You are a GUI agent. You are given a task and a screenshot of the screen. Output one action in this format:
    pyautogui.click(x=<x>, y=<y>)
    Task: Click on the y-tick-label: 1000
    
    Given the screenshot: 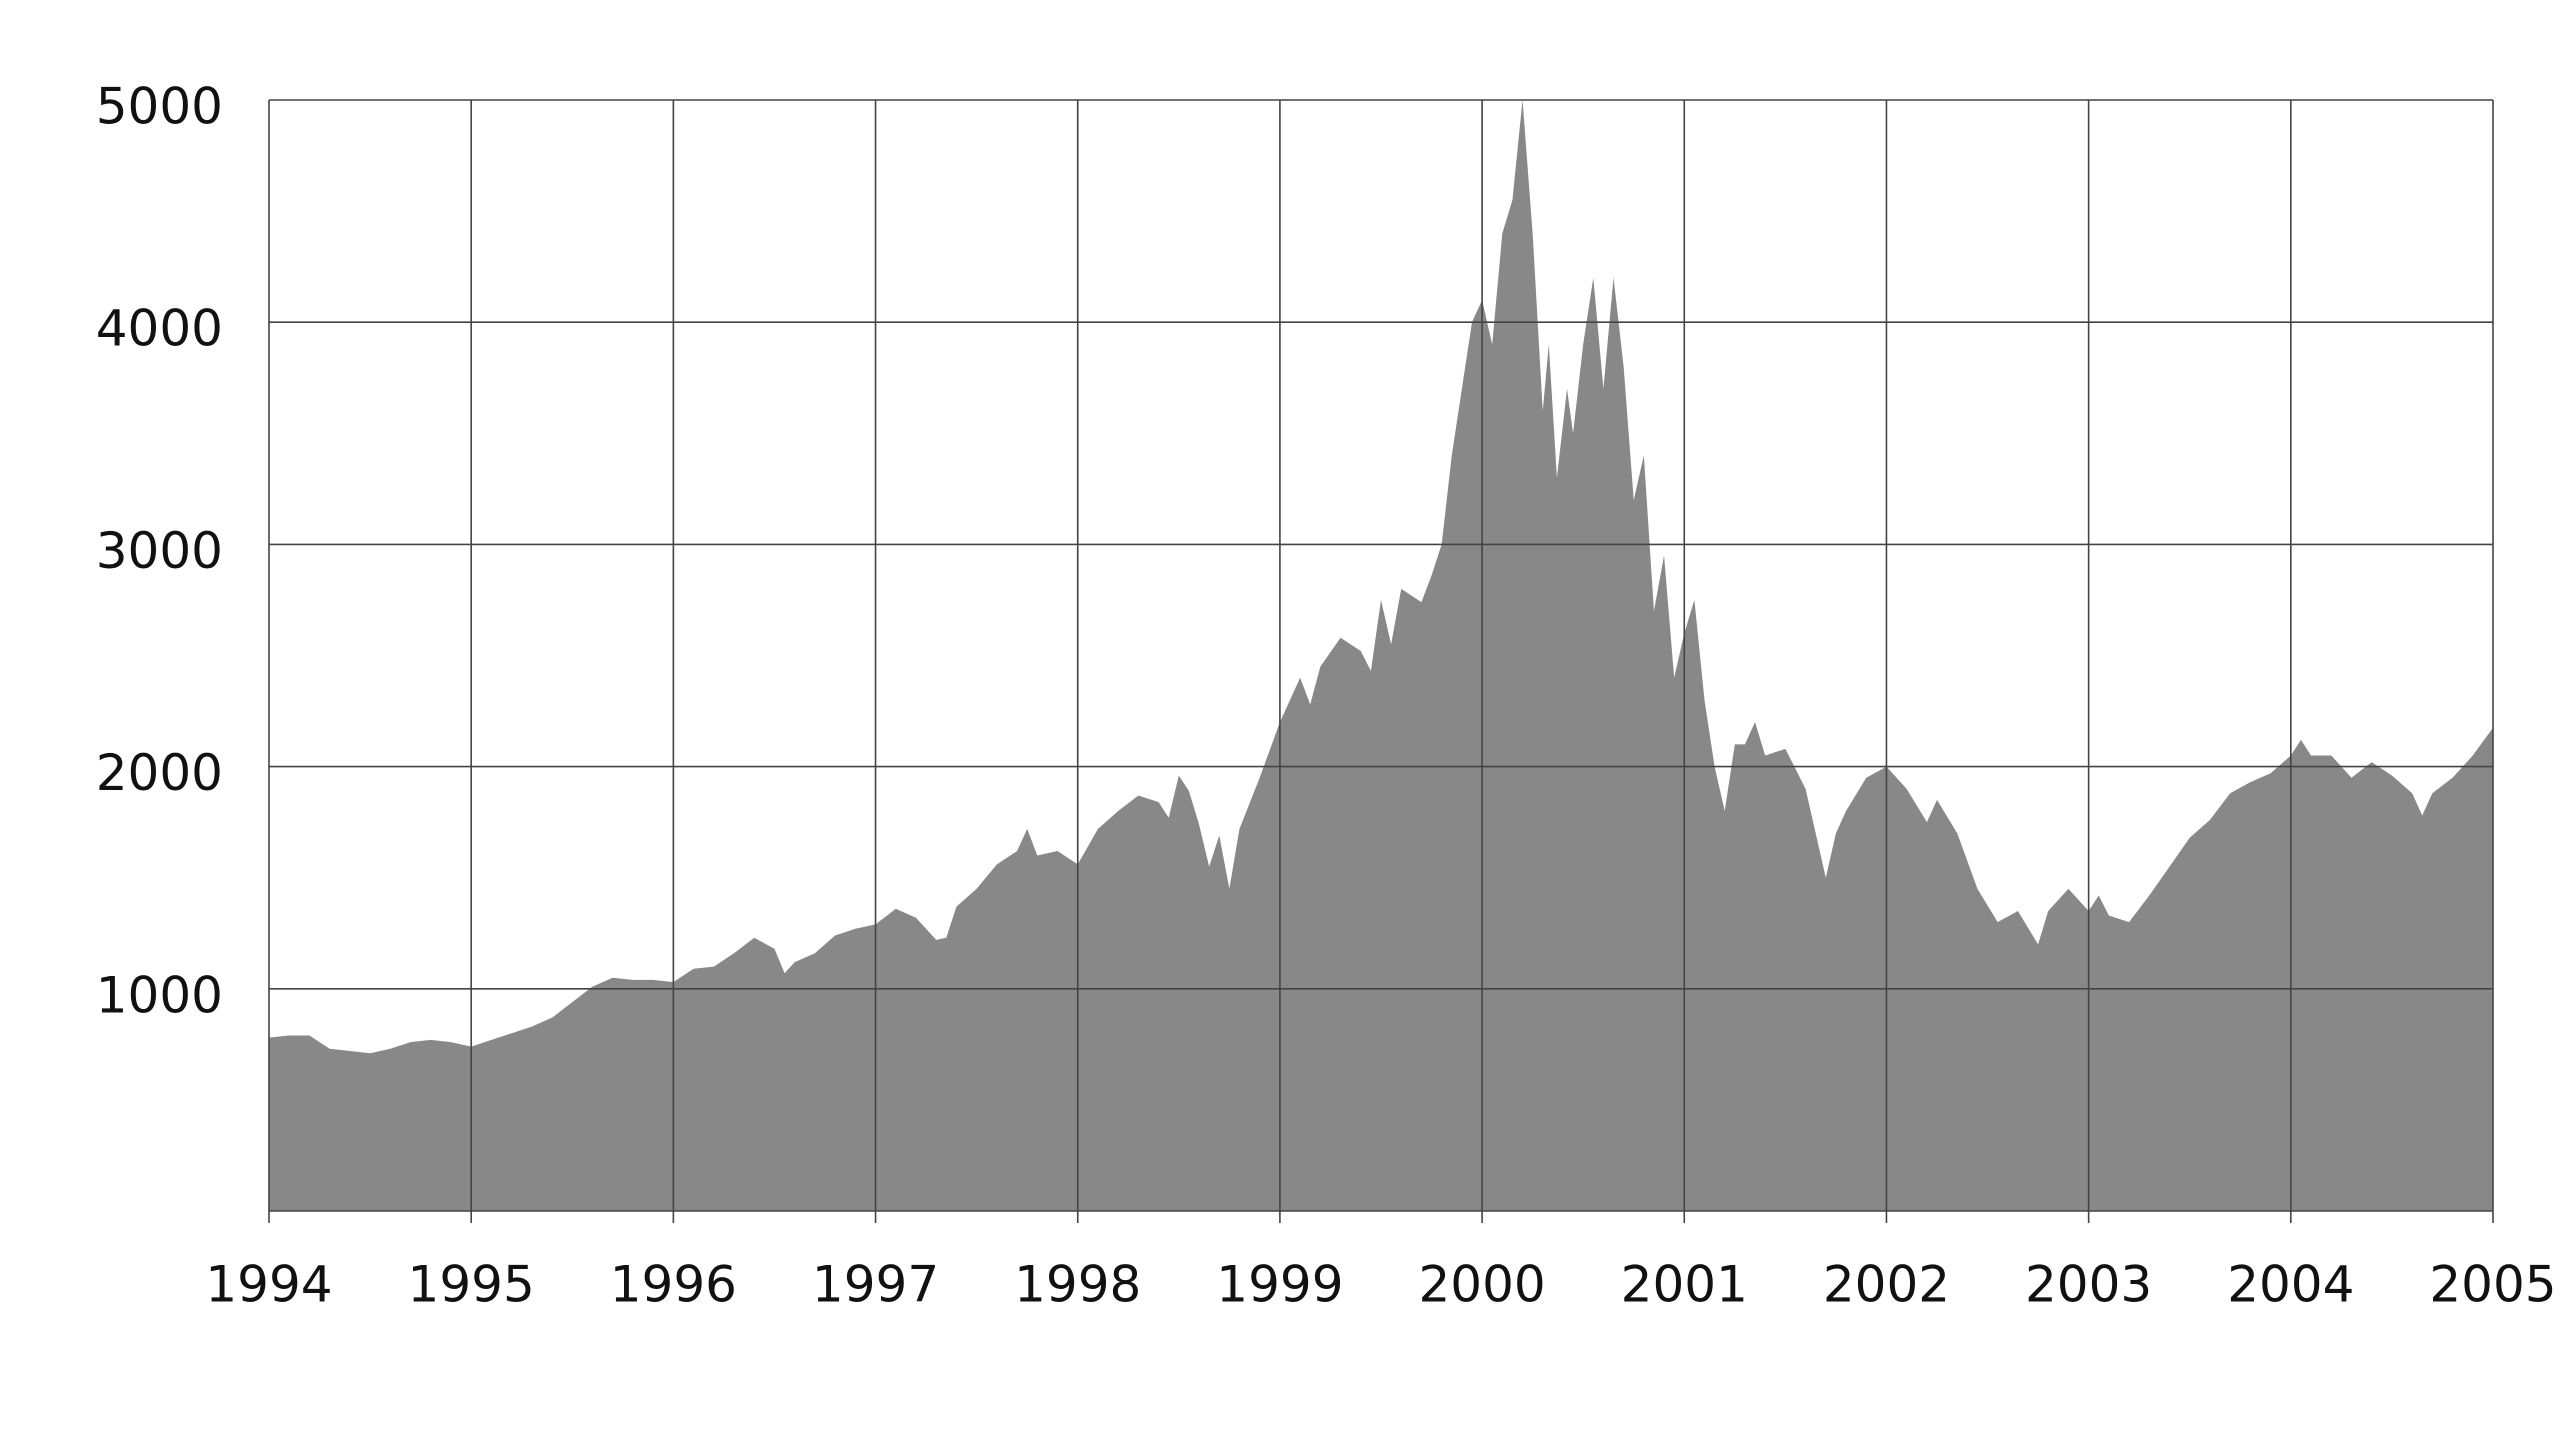 What is the action you would take?
    pyautogui.click(x=159, y=995)
    